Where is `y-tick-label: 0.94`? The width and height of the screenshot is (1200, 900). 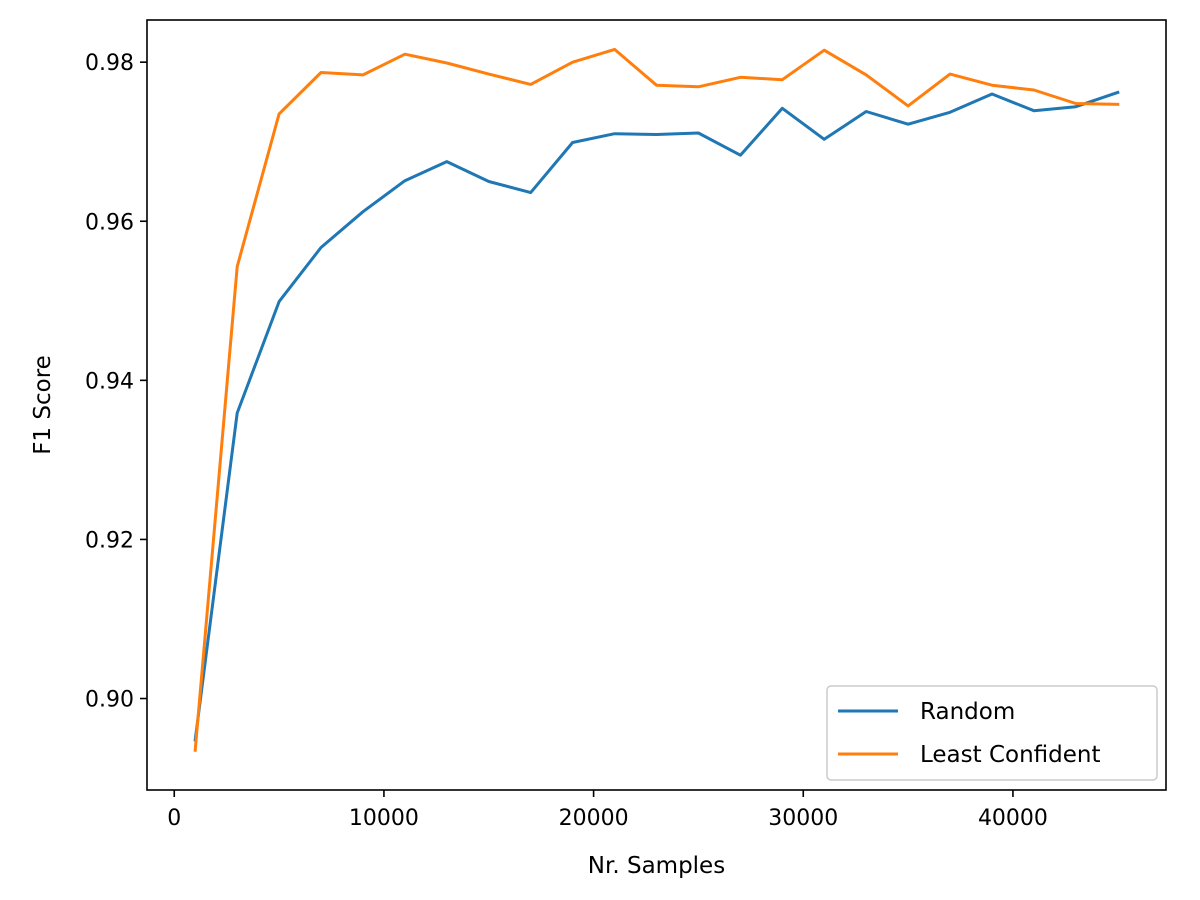 y-tick-label: 0.94 is located at coordinates (109, 381).